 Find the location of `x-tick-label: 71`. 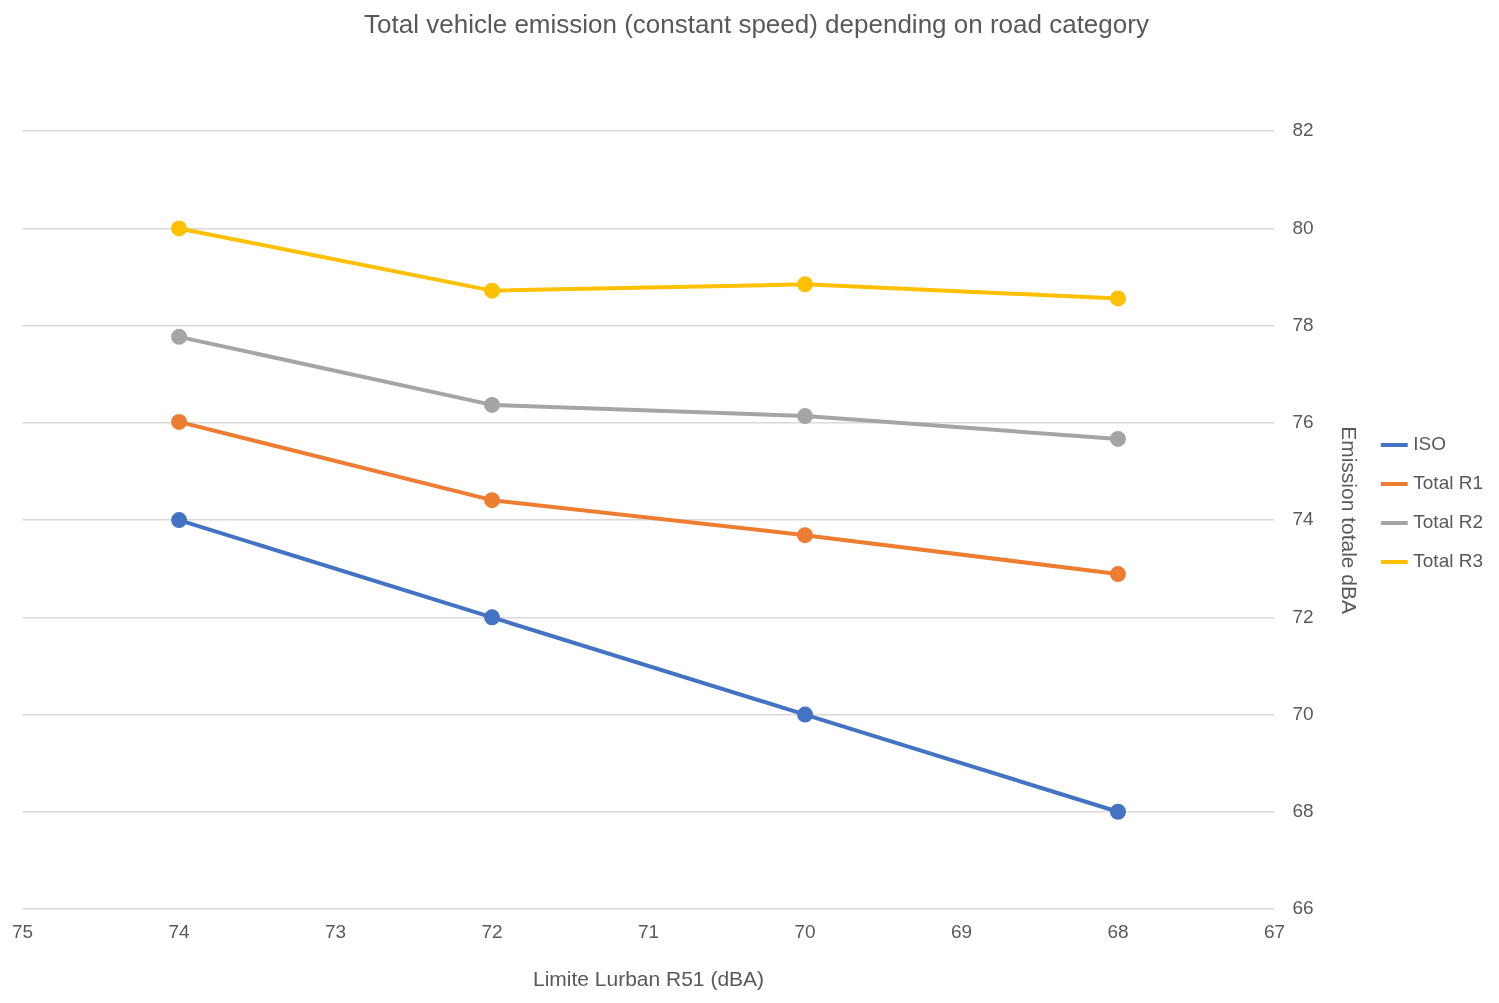

x-tick-label: 71 is located at coordinates (648, 931).